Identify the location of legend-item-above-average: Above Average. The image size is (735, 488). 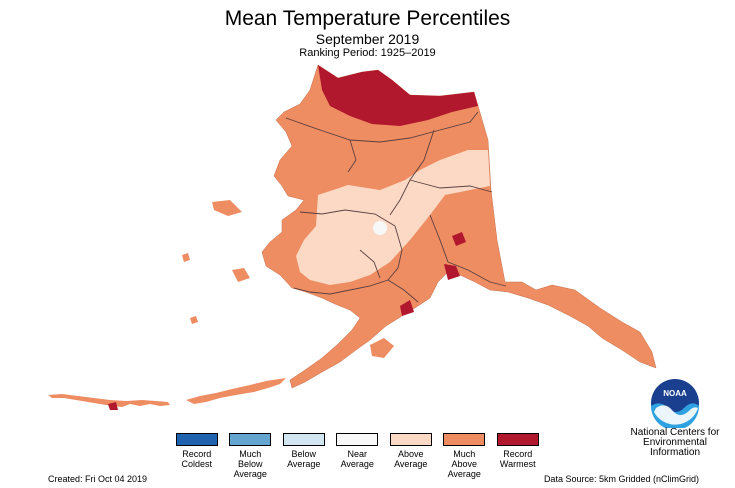
(411, 456).